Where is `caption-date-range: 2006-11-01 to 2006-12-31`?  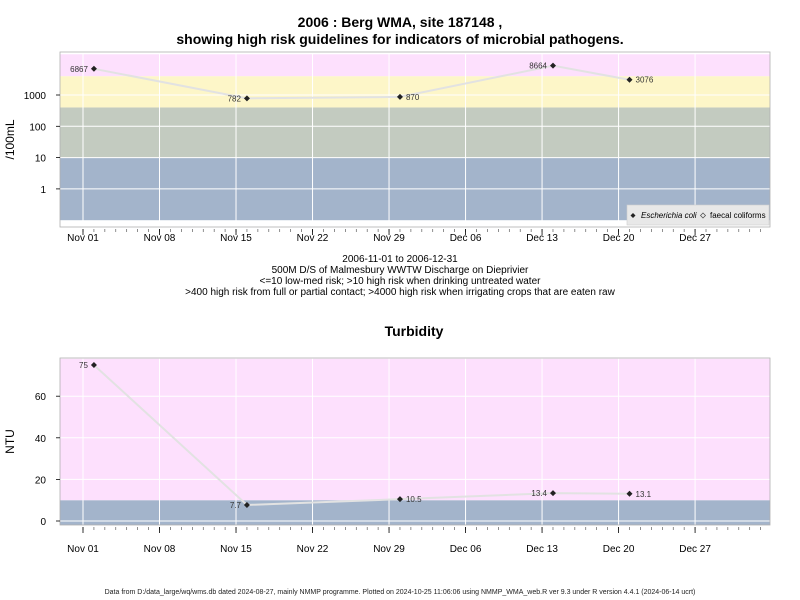
caption-date-range: 2006-11-01 to 2006-12-31 is located at coordinates (400, 259).